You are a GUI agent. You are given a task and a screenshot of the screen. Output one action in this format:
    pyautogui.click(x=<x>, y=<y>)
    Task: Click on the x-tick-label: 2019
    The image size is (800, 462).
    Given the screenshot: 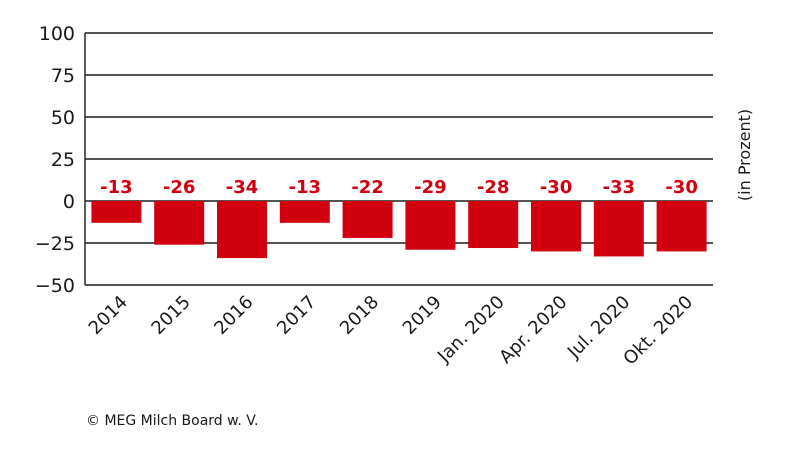 What is the action you would take?
    pyautogui.click(x=422, y=315)
    